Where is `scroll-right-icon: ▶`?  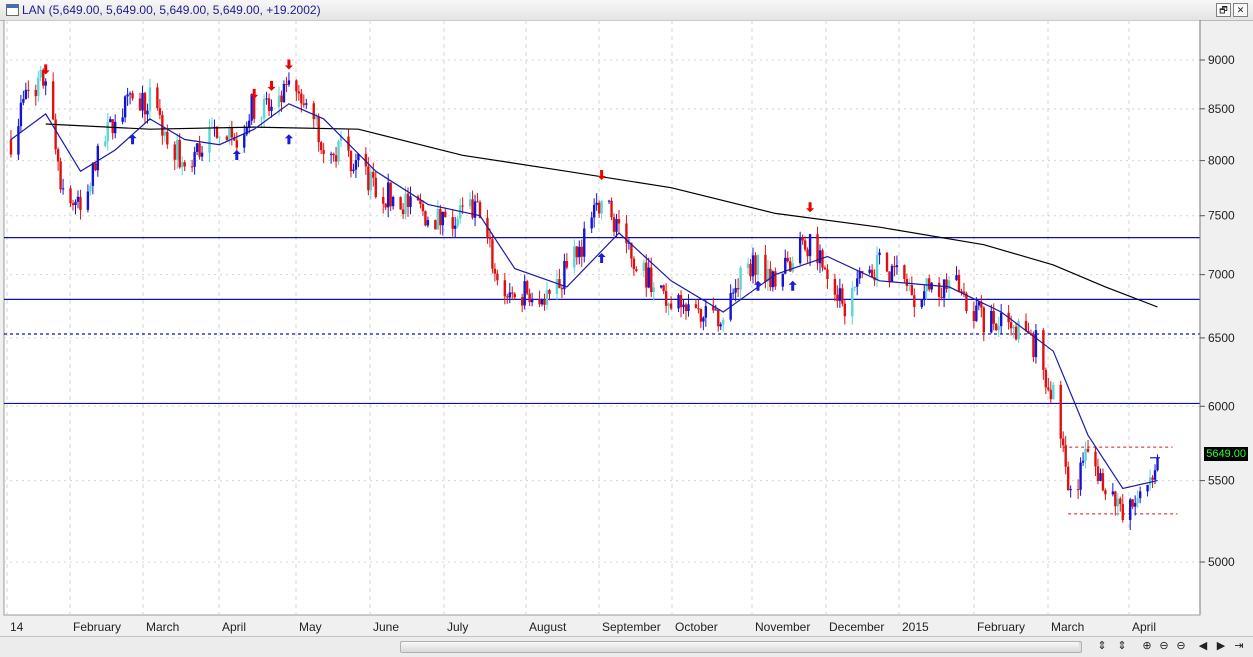
scroll-right-icon: ▶ is located at coordinates (1221, 646).